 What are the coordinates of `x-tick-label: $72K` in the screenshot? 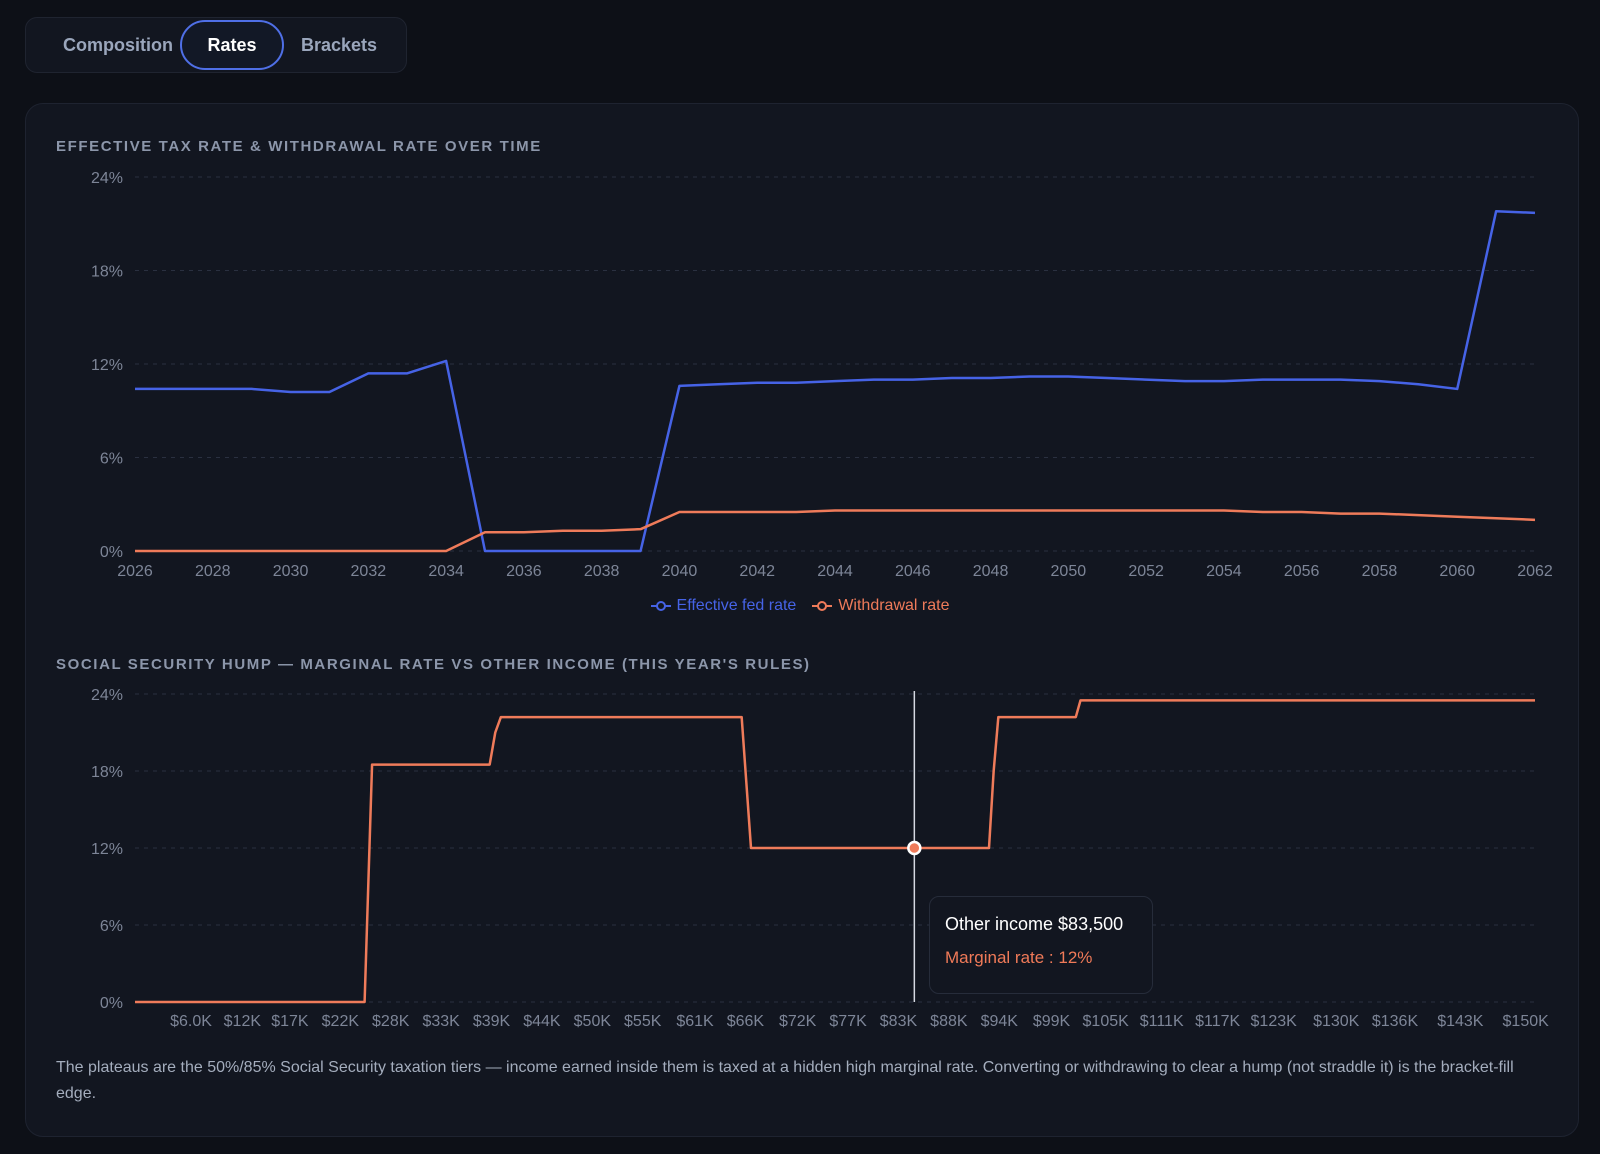 It's located at (798, 1021).